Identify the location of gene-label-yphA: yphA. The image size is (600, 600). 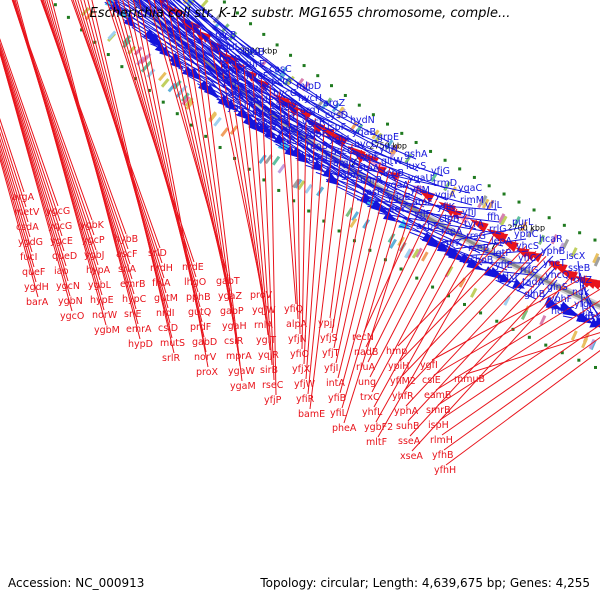
(406, 411).